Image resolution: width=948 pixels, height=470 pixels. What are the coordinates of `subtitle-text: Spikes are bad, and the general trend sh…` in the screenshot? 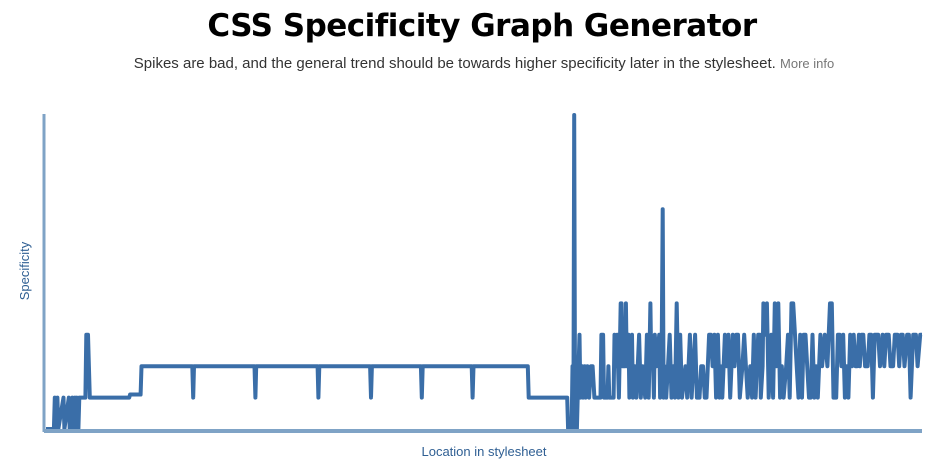 It's located at (454, 63).